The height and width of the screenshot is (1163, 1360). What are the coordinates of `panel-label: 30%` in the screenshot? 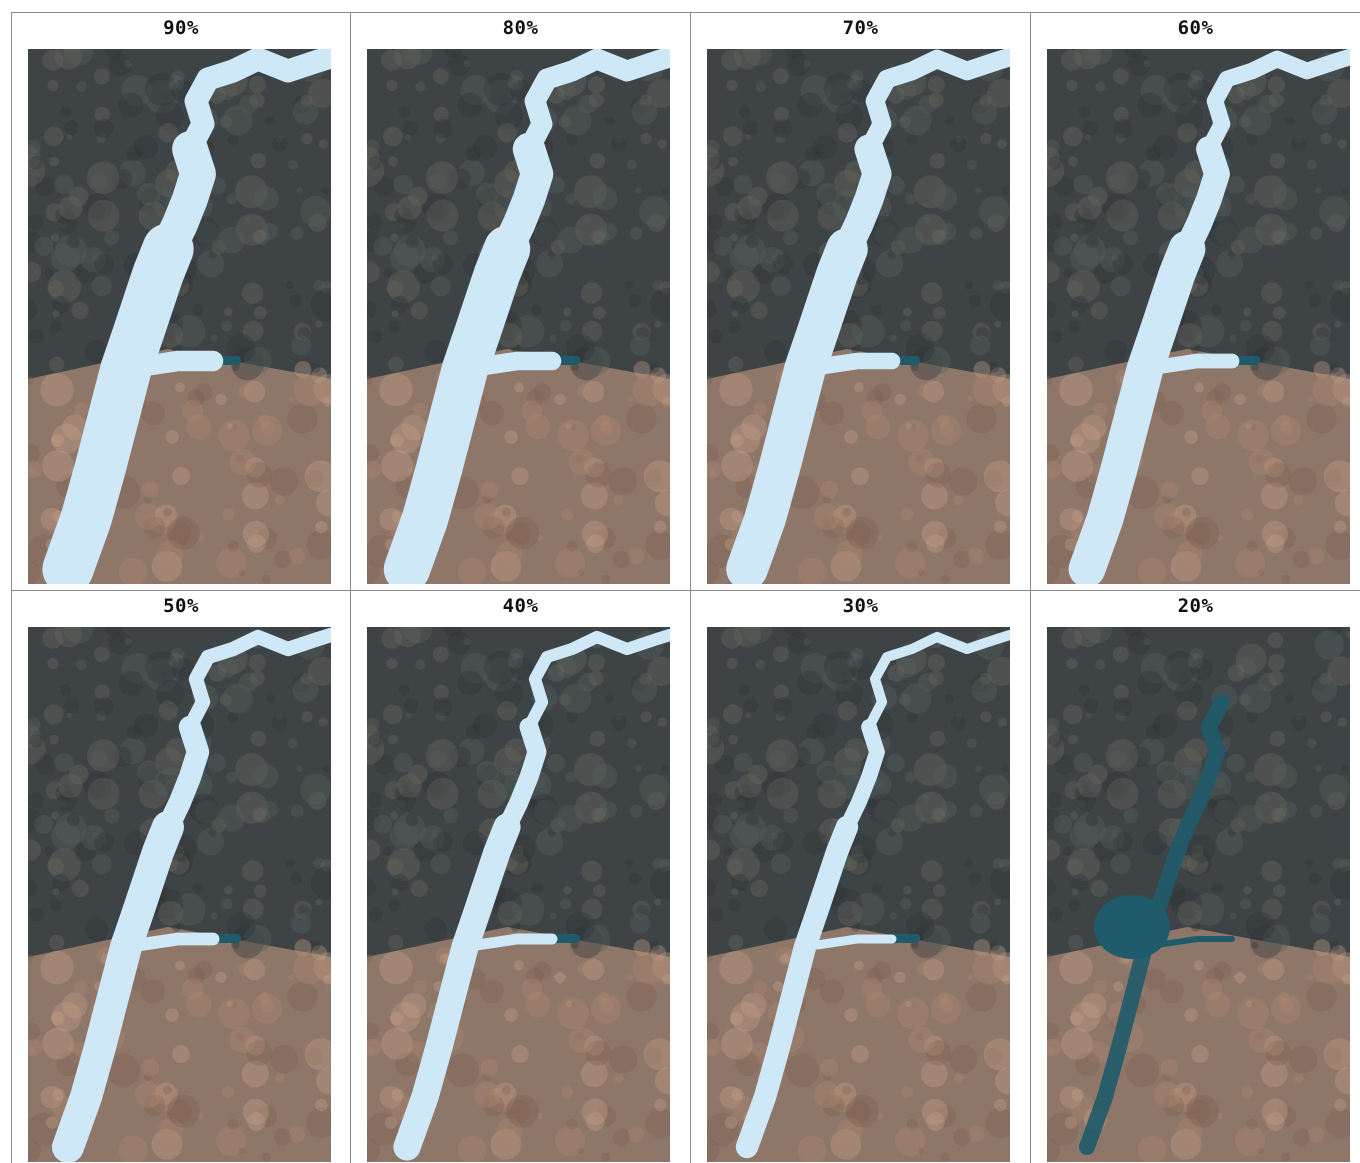 It's located at (860, 606).